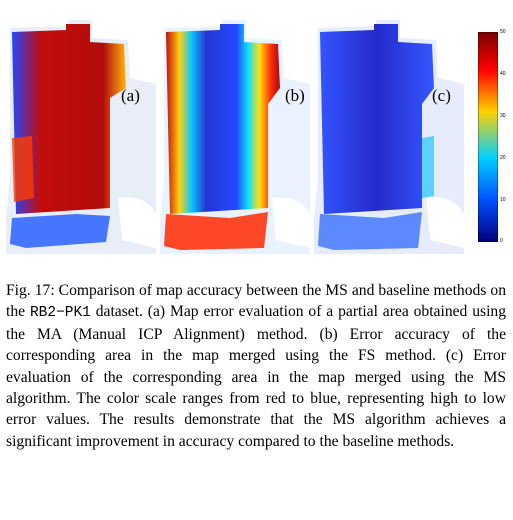 This screenshot has height=520, width=513. I want to click on panel-label-c: (c), so click(441, 95).